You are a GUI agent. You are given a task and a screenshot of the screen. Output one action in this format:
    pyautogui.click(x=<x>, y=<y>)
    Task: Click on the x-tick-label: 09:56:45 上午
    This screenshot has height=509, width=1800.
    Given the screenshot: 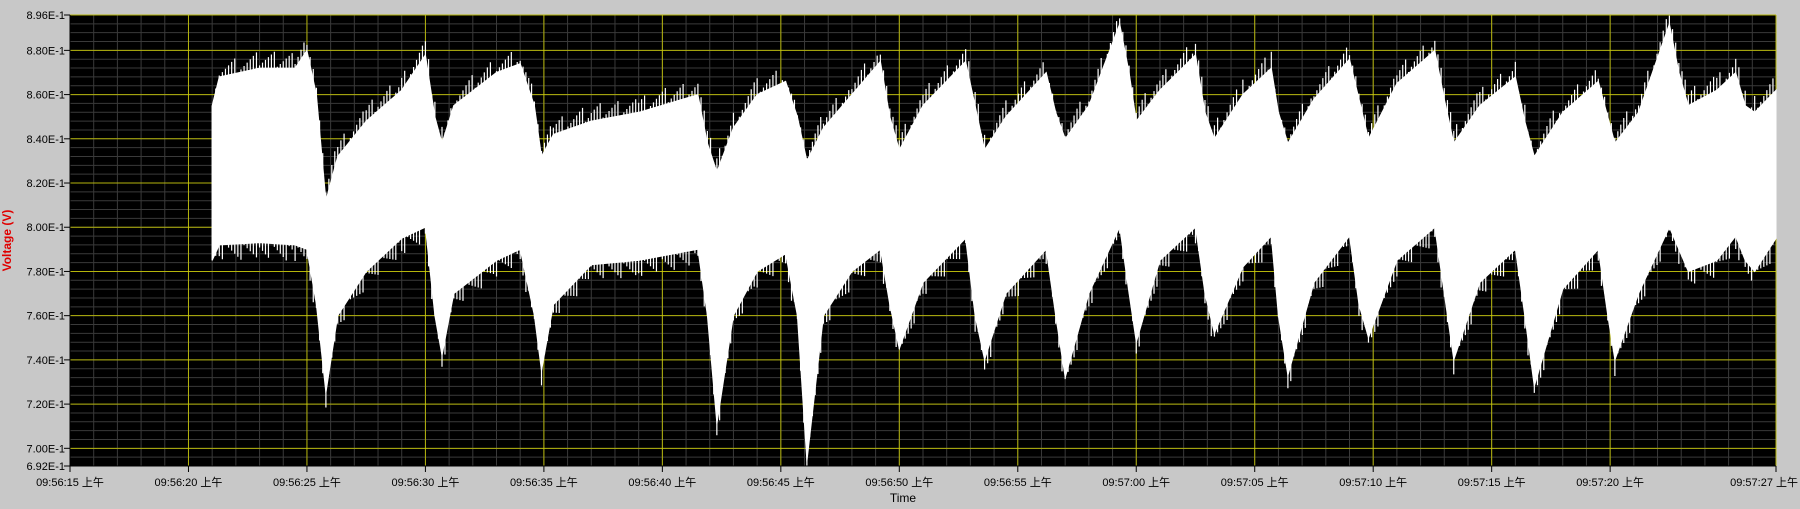 What is the action you would take?
    pyautogui.click(x=781, y=482)
    